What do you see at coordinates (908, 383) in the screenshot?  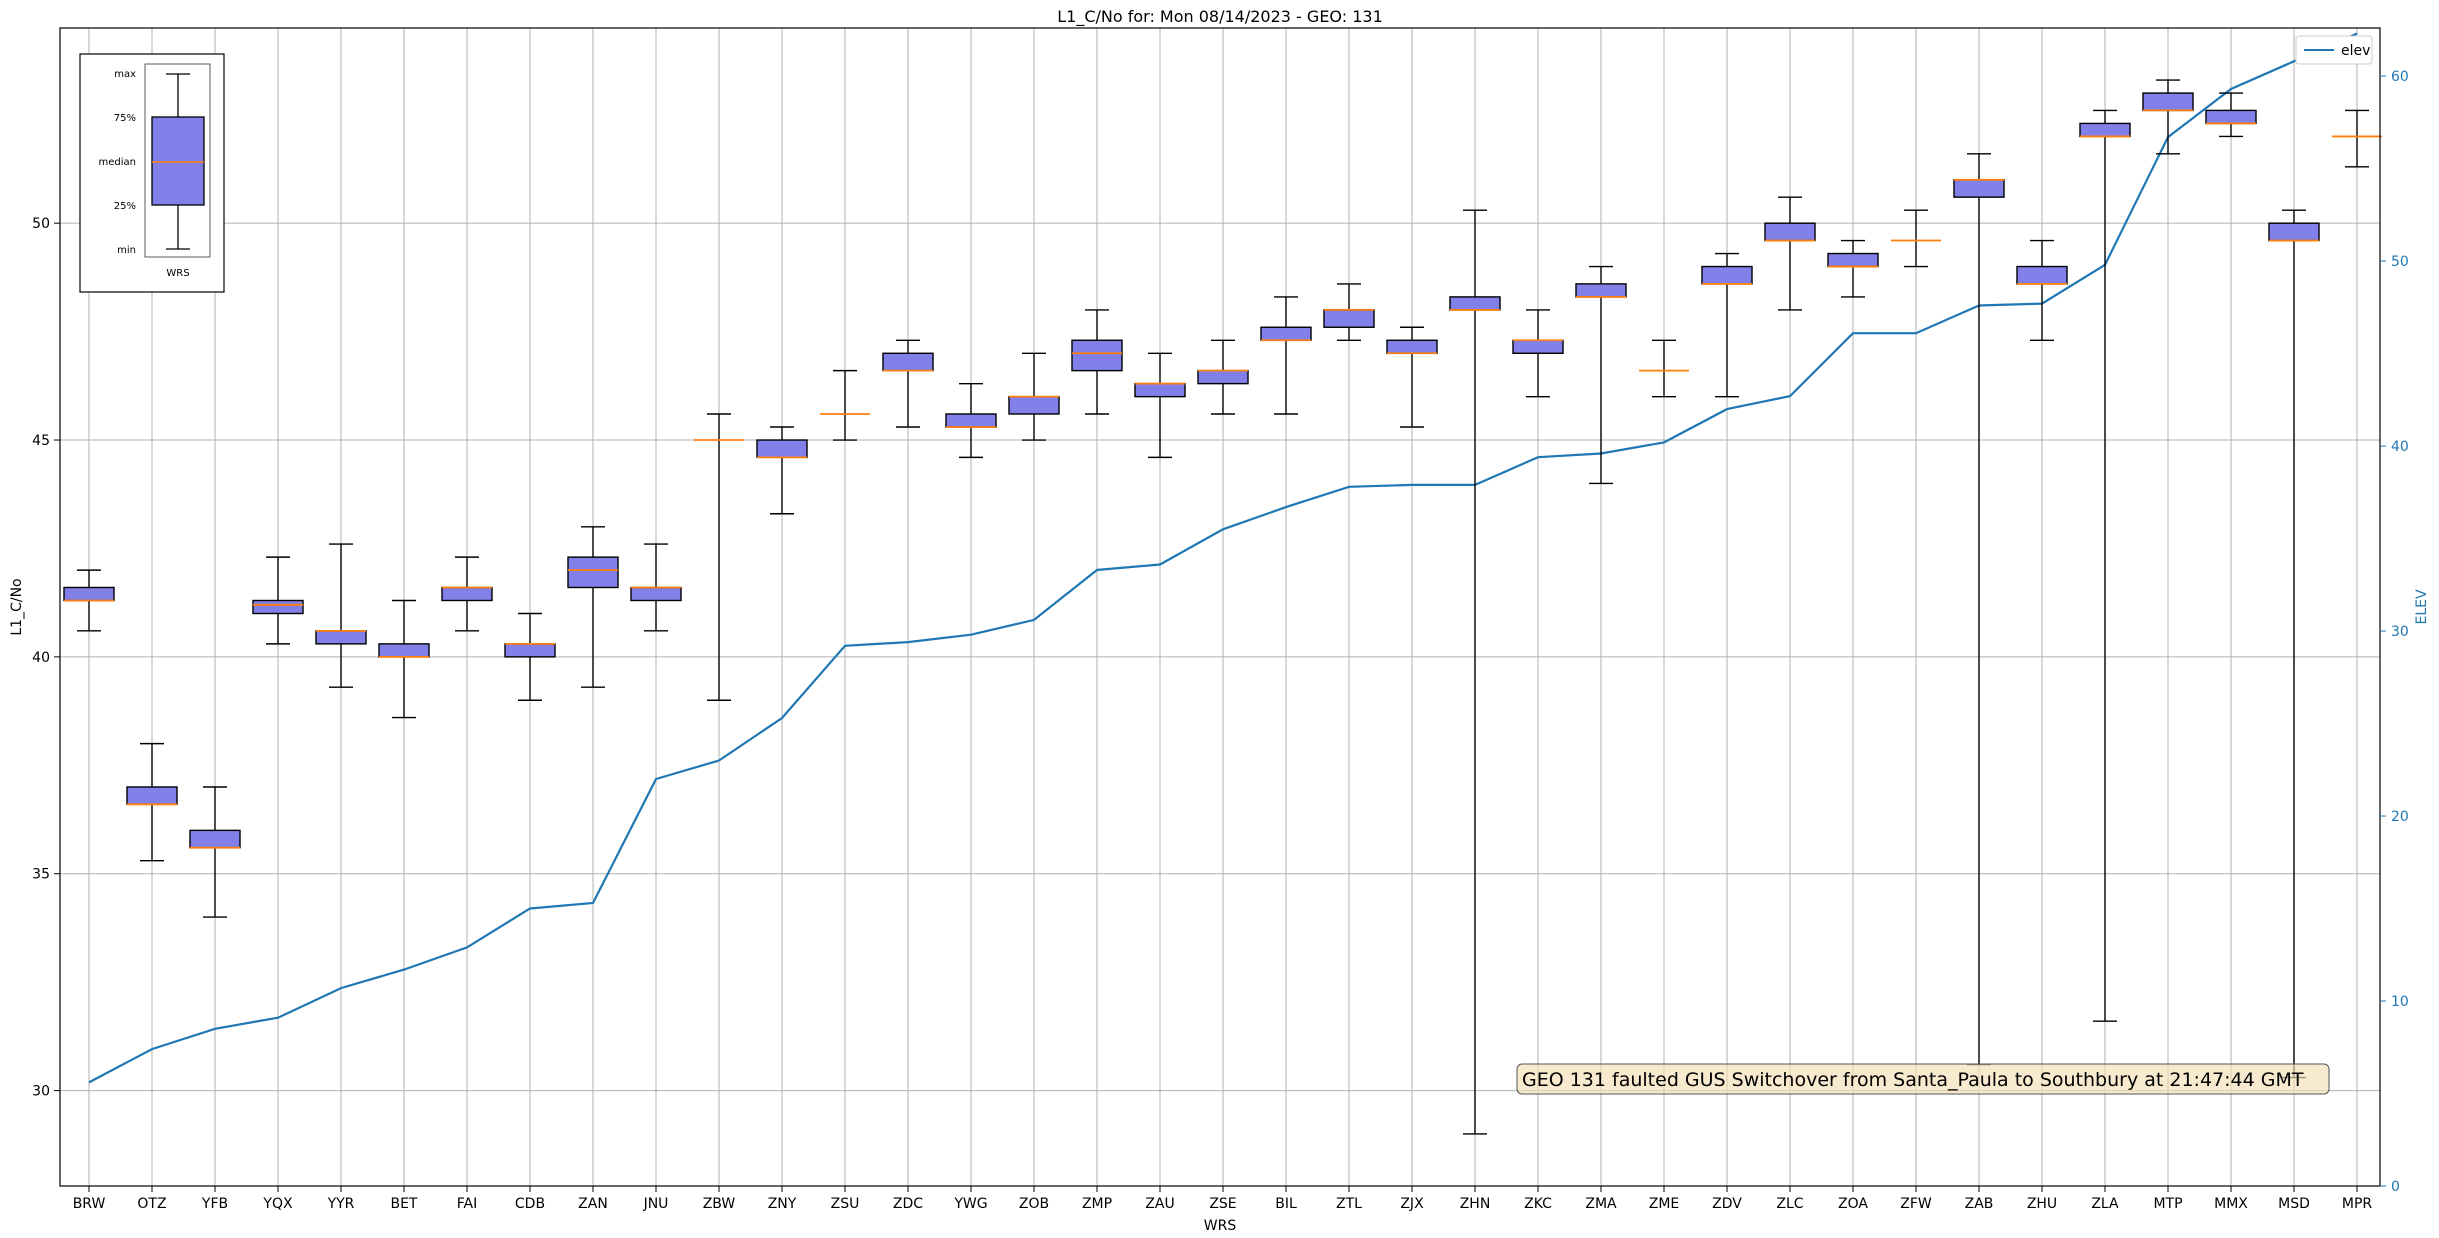 I see `box-zdc` at bounding box center [908, 383].